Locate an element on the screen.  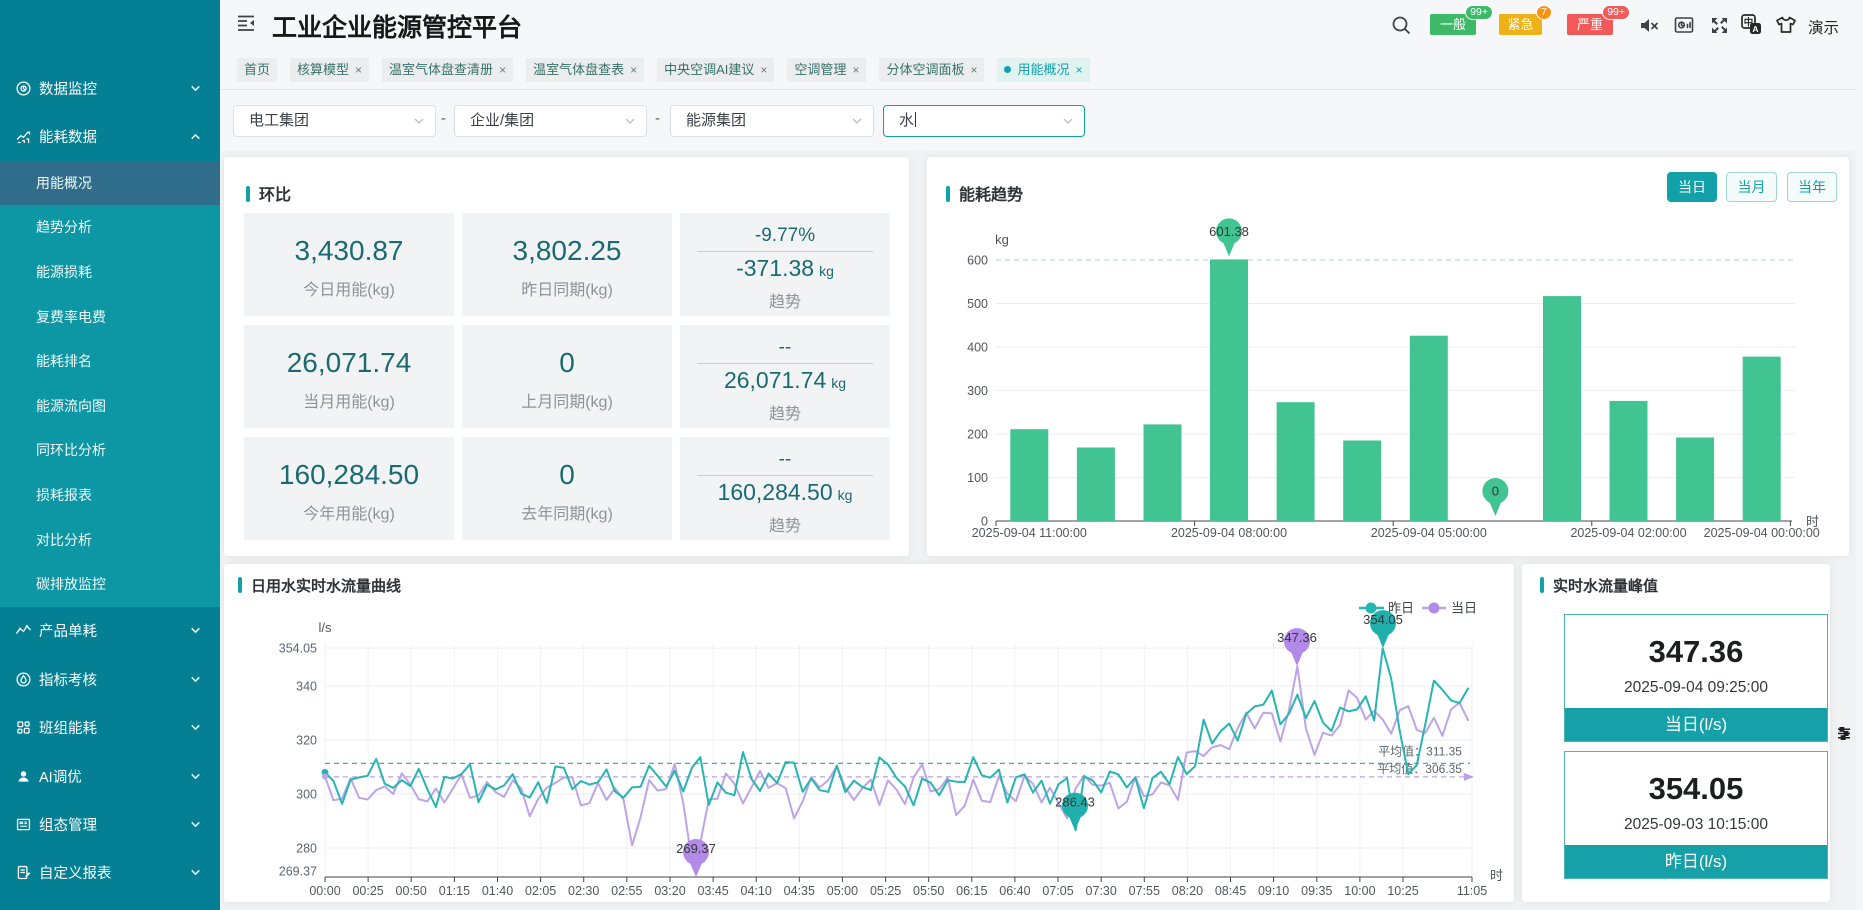
svg-text: 500 is located at coordinates (977, 304).